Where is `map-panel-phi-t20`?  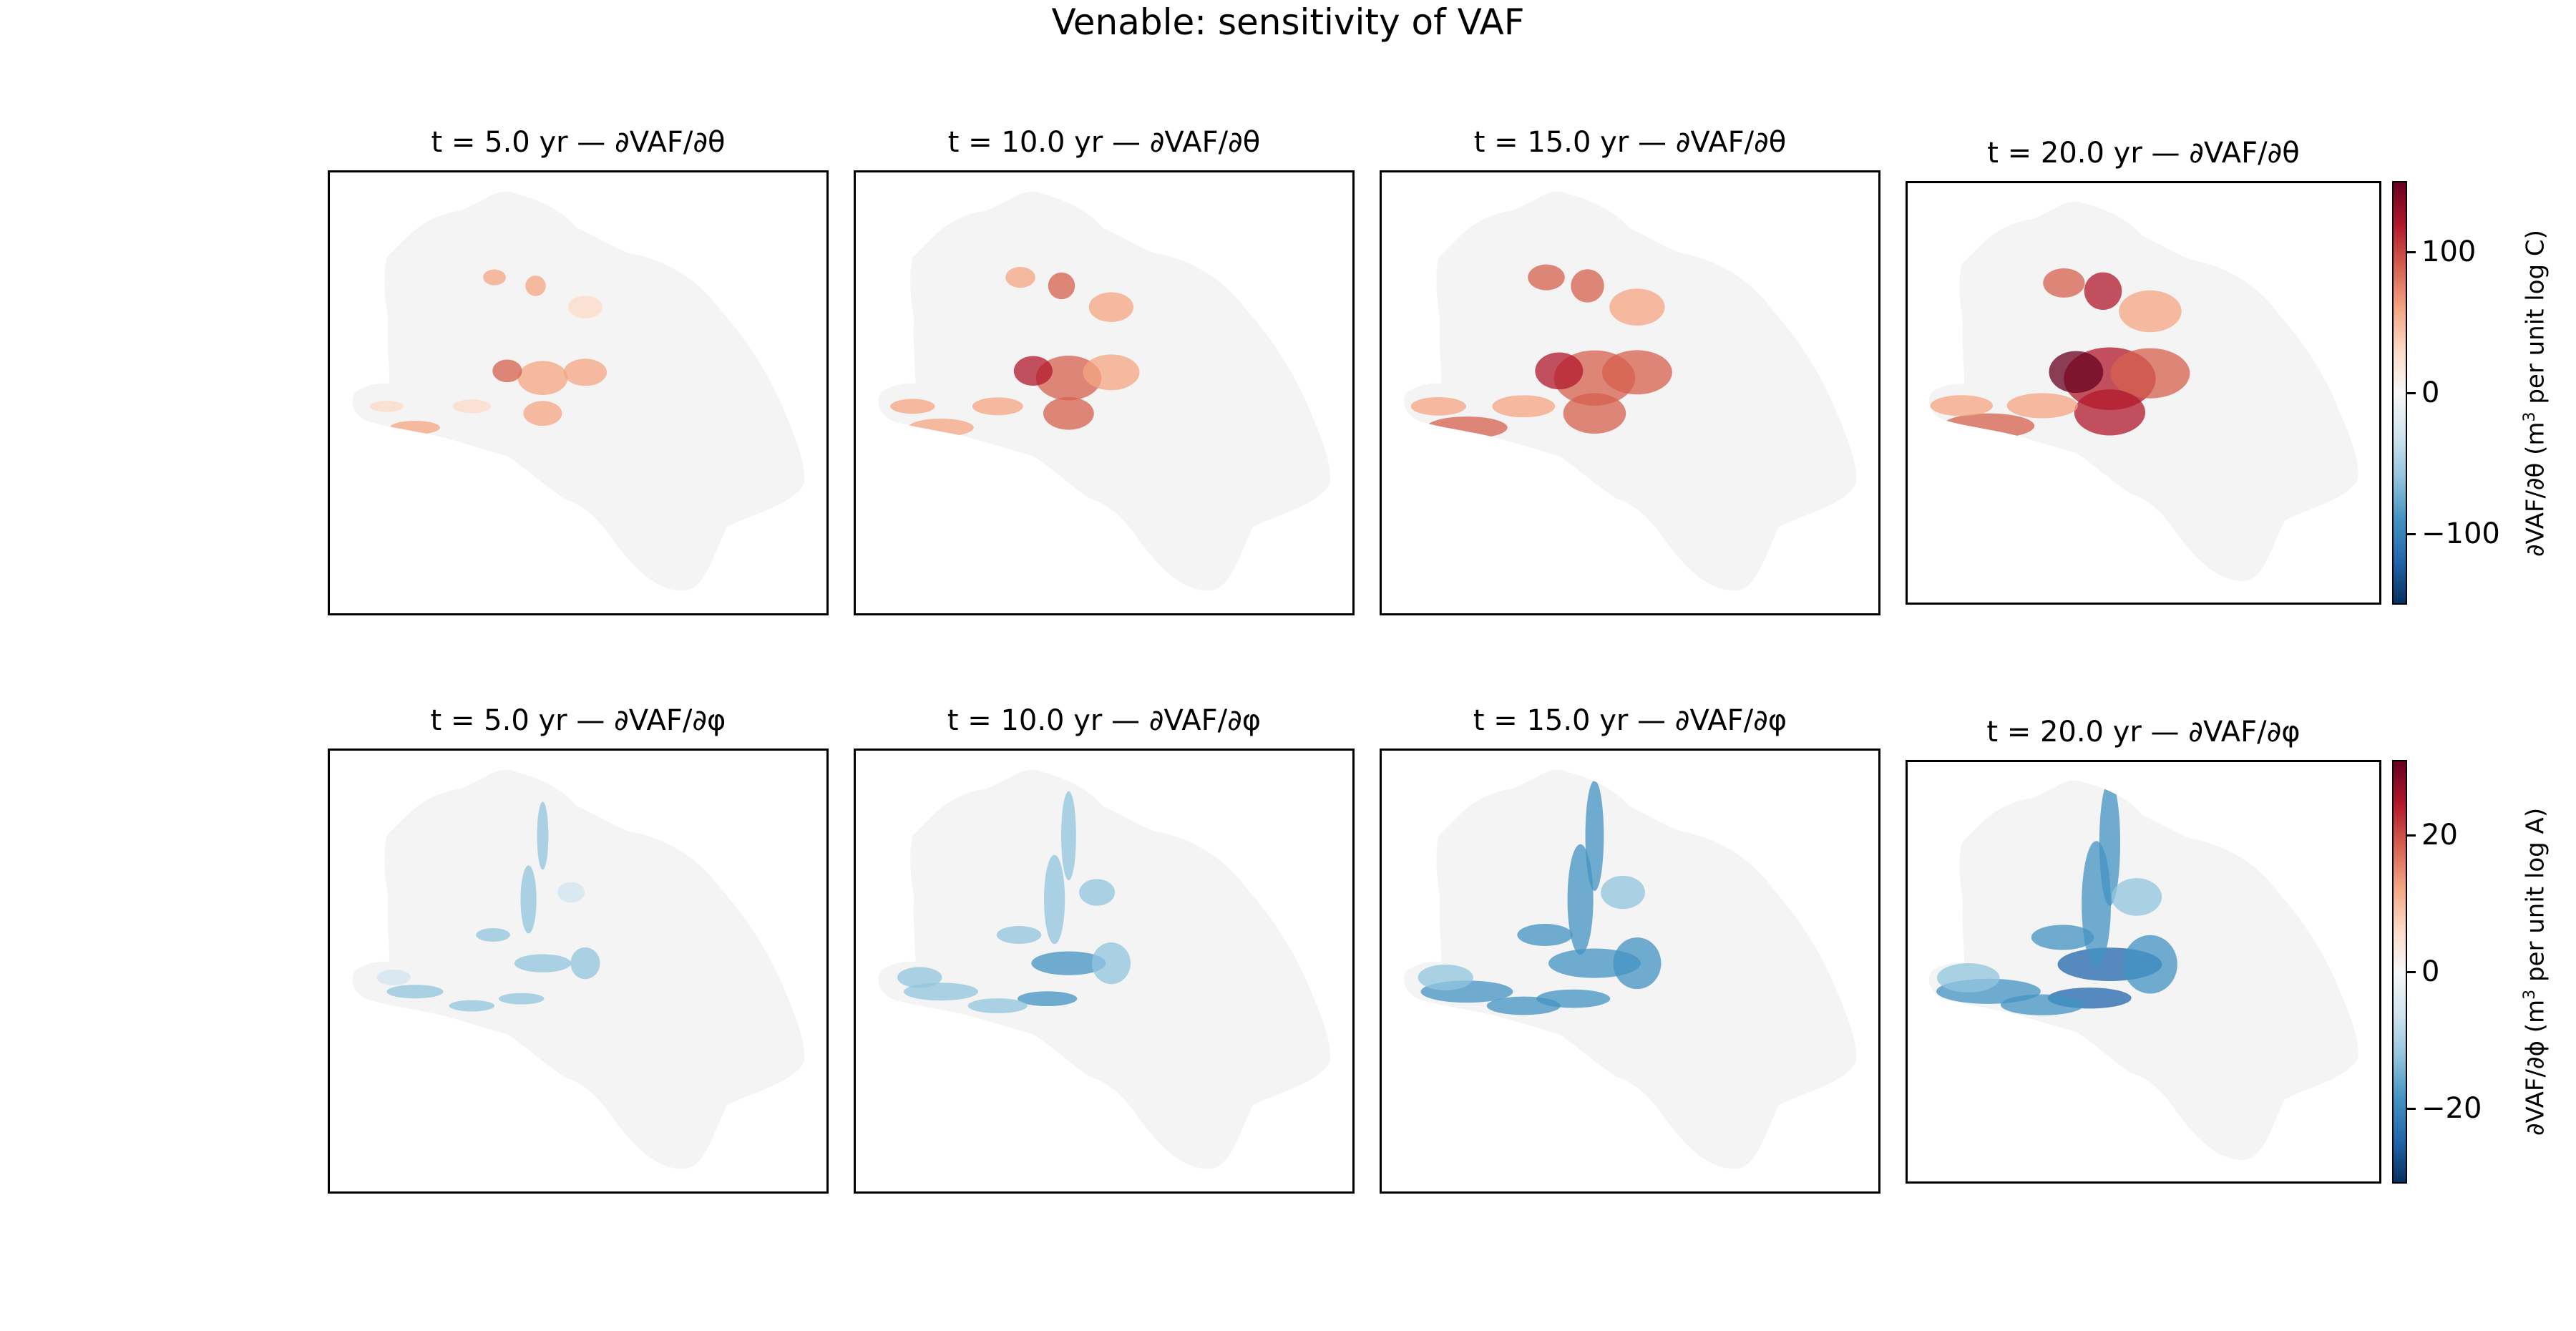 map-panel-phi-t20 is located at coordinates (2143, 972).